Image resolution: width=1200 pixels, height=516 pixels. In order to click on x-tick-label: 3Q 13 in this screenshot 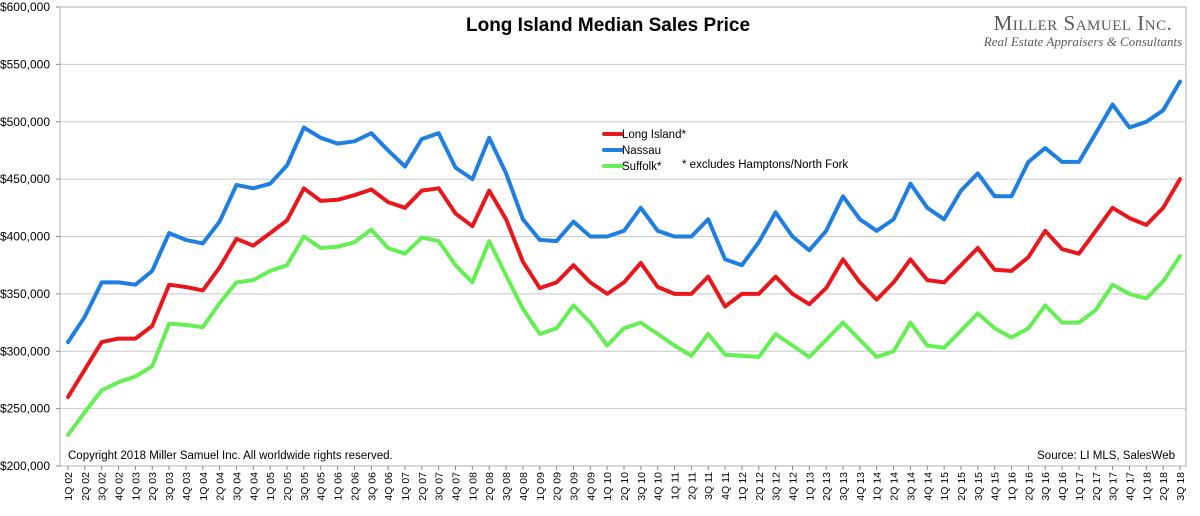, I will do `click(844, 486)`.